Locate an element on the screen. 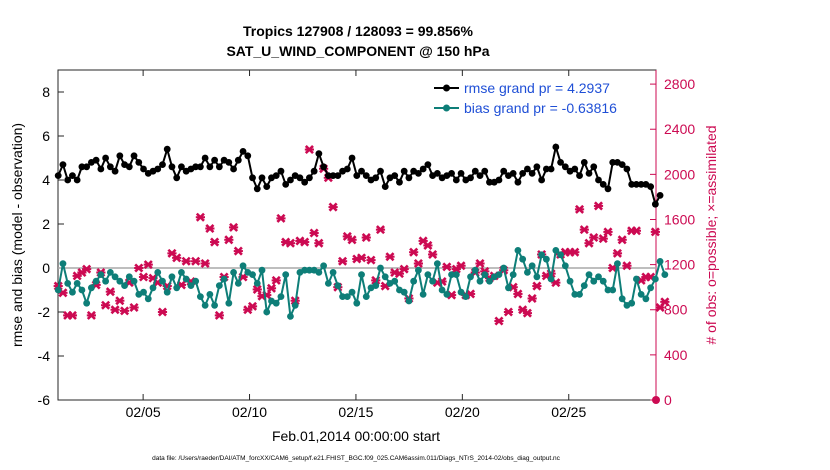 The height and width of the screenshot is (470, 830). right-y-tick-label: 1600 is located at coordinates (679, 219).